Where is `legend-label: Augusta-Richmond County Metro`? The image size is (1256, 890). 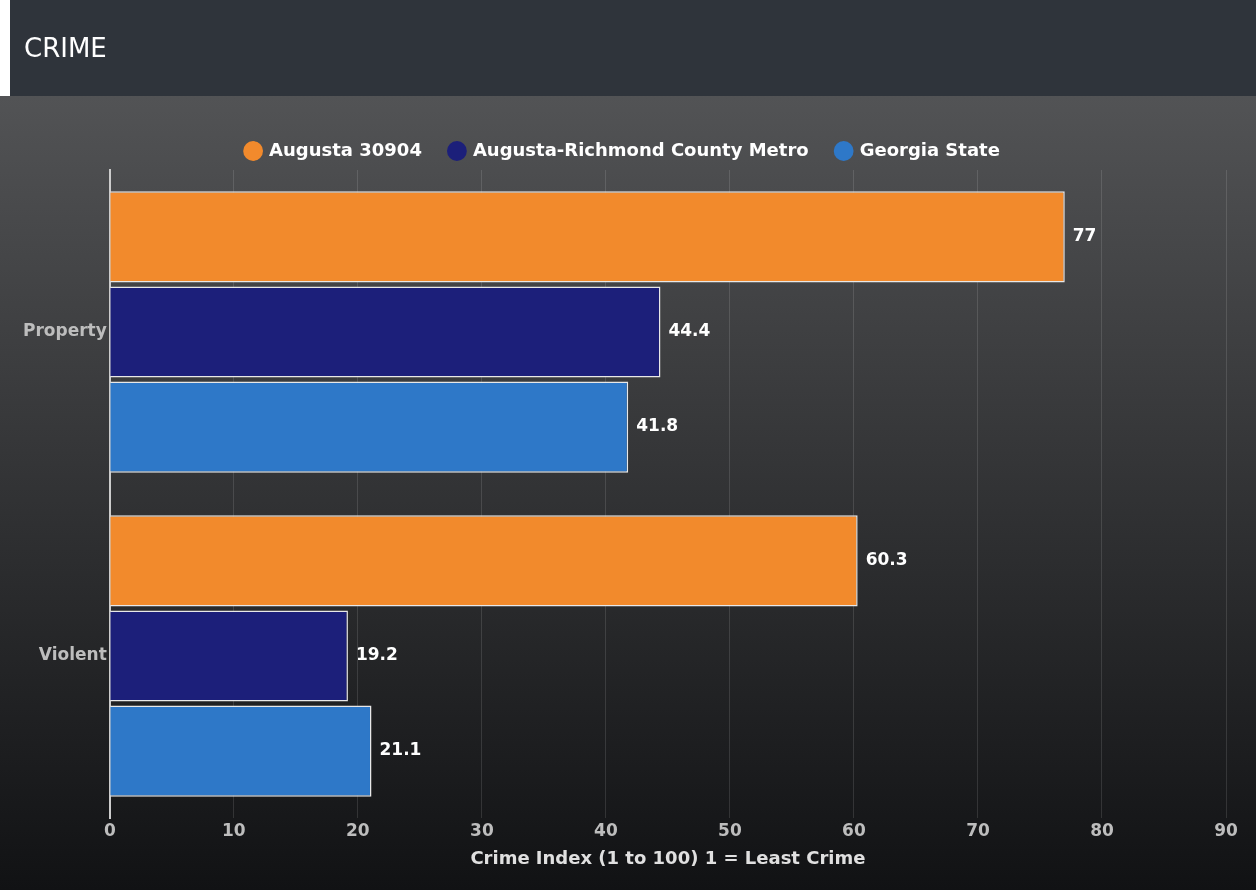 legend-label: Augusta-Richmond County Metro is located at coordinates (640, 149).